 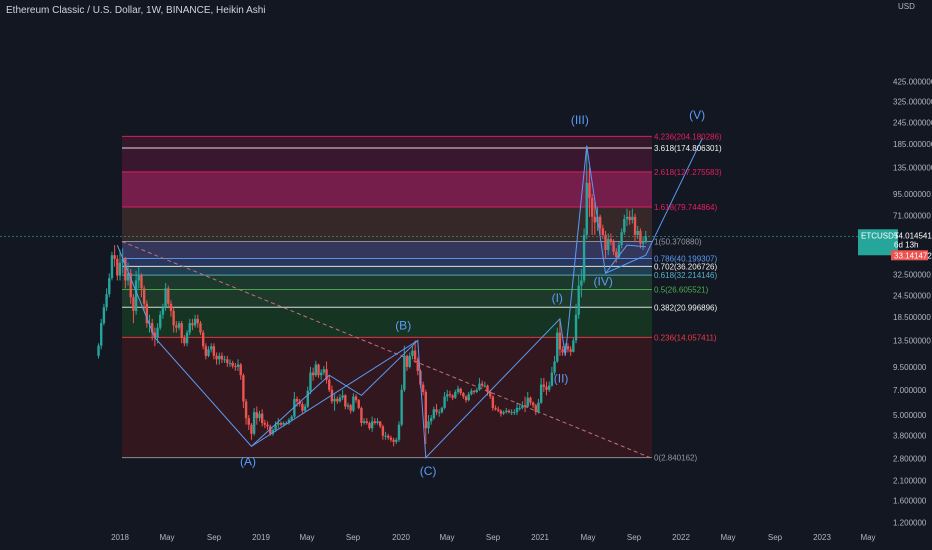 I want to click on fib-level-label: 0.786(40.199307), so click(x=686, y=258).